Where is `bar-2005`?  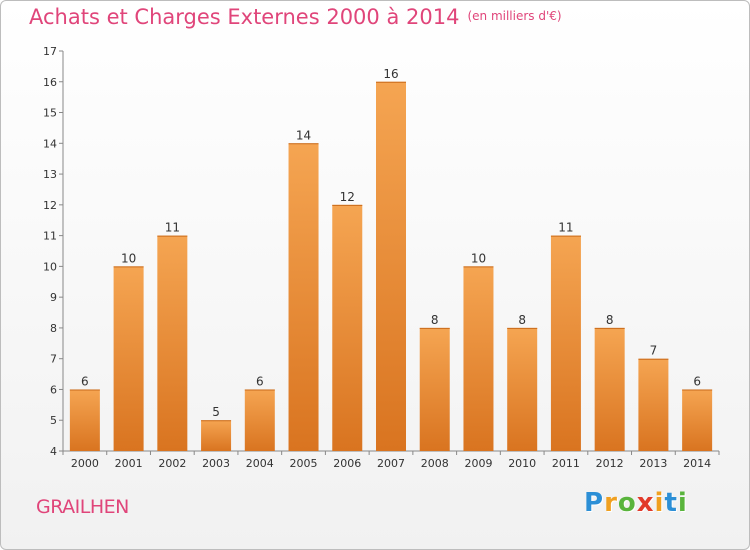
bar-2005 is located at coordinates (303, 297).